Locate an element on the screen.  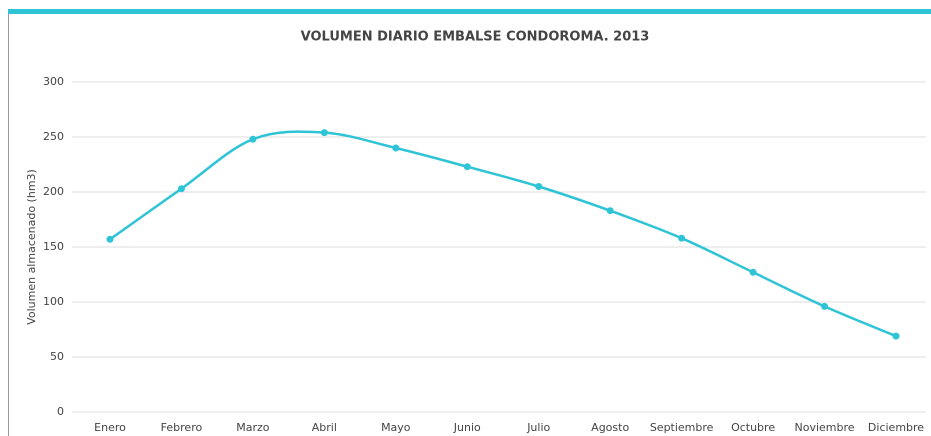
x-tick-label: Octubre is located at coordinates (753, 427).